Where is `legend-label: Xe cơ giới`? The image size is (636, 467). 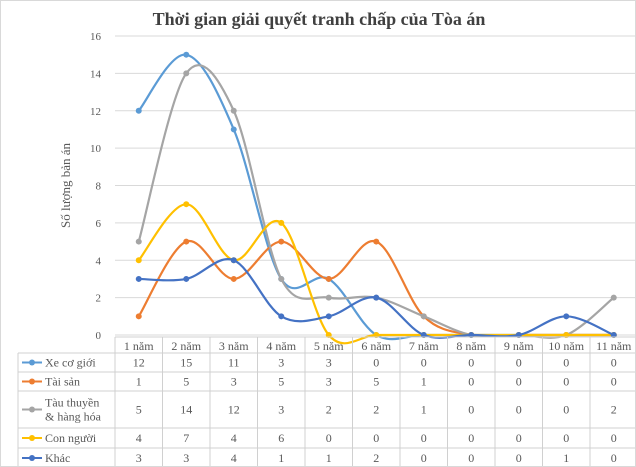
legend-label: Xe cơ giới is located at coordinates (70, 363).